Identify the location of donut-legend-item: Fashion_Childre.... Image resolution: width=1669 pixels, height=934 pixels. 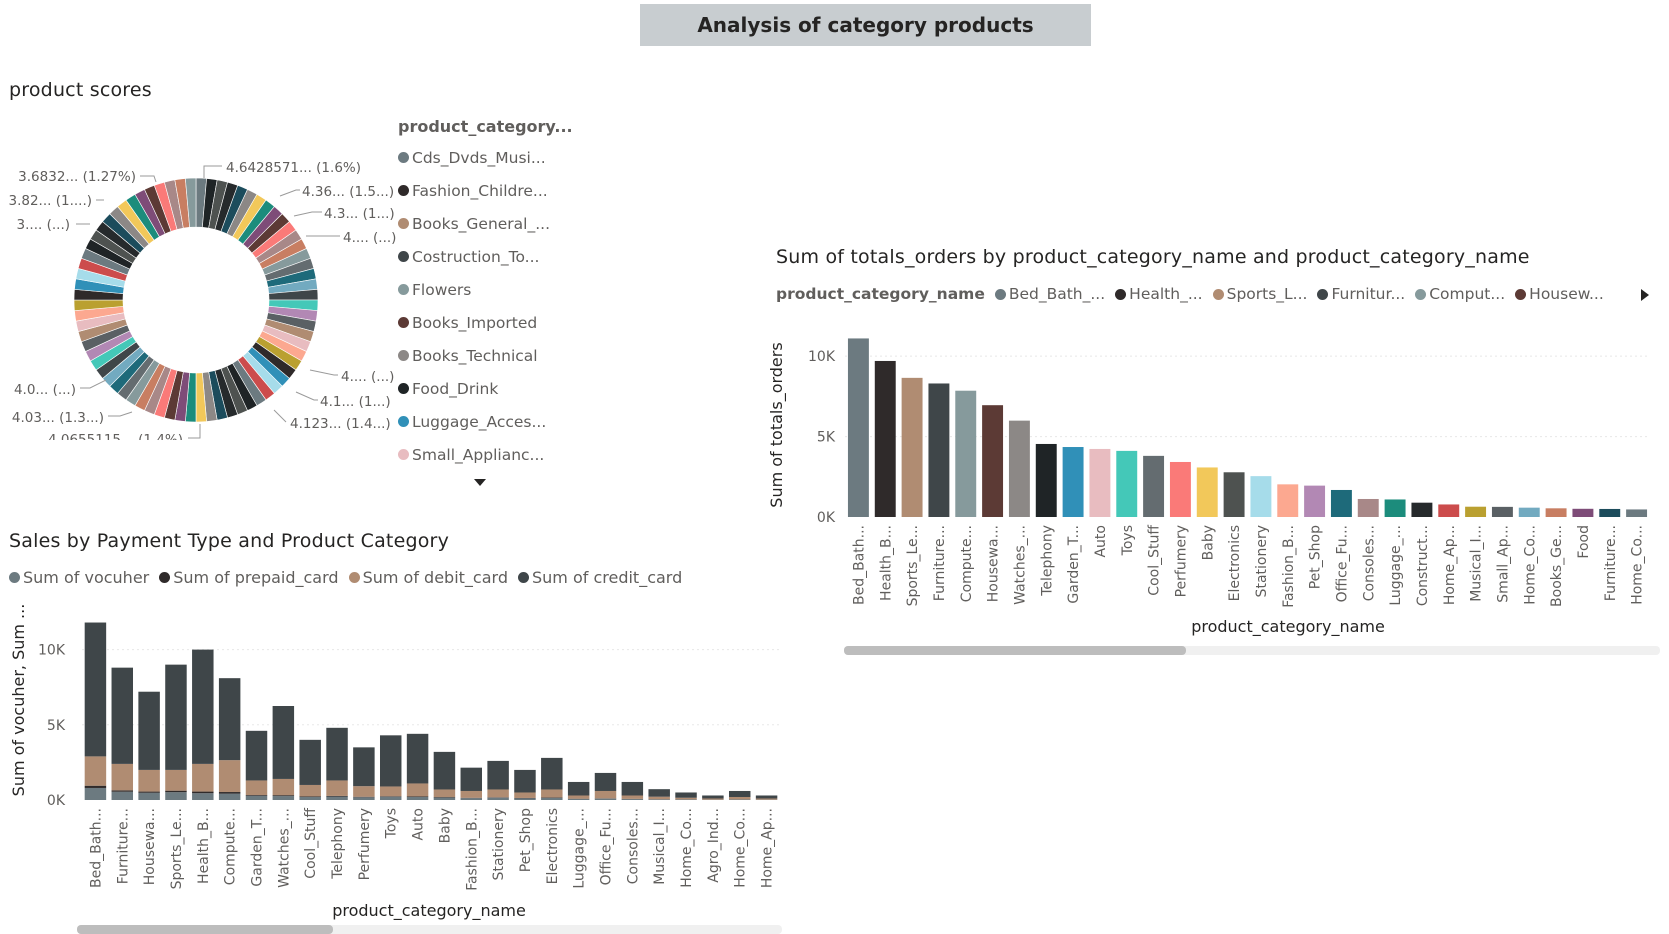
(488, 190).